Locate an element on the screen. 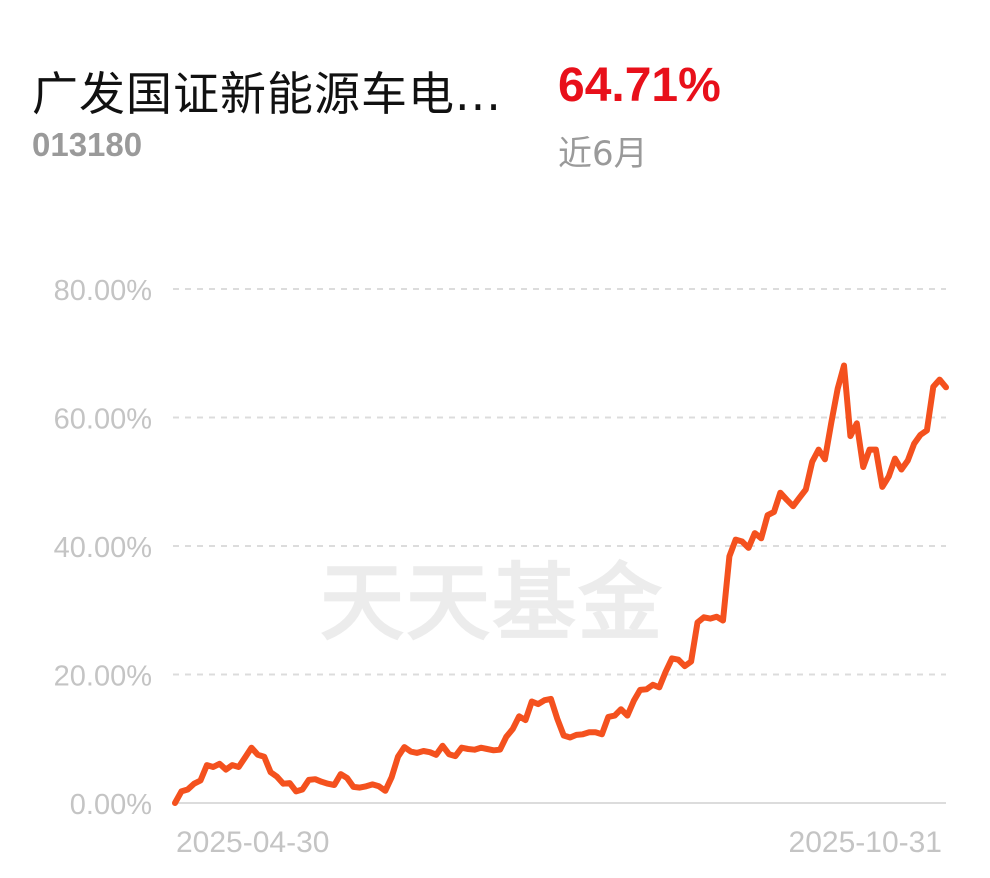 This screenshot has width=990, height=878. y-tick-label: 60.00% is located at coordinates (103, 420).